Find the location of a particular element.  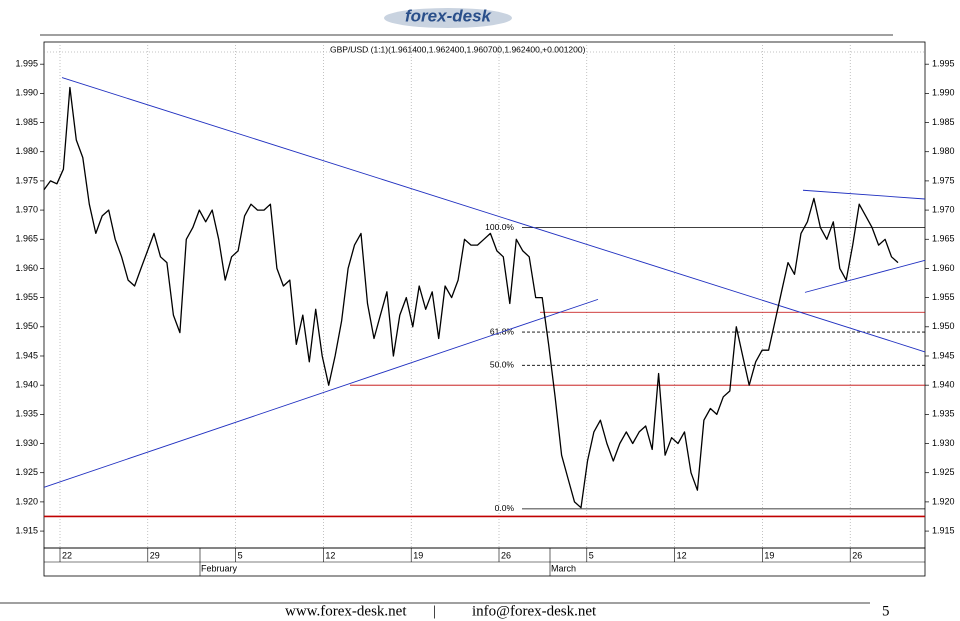

y-tick-label-right: 1.980 is located at coordinates (943, 151).